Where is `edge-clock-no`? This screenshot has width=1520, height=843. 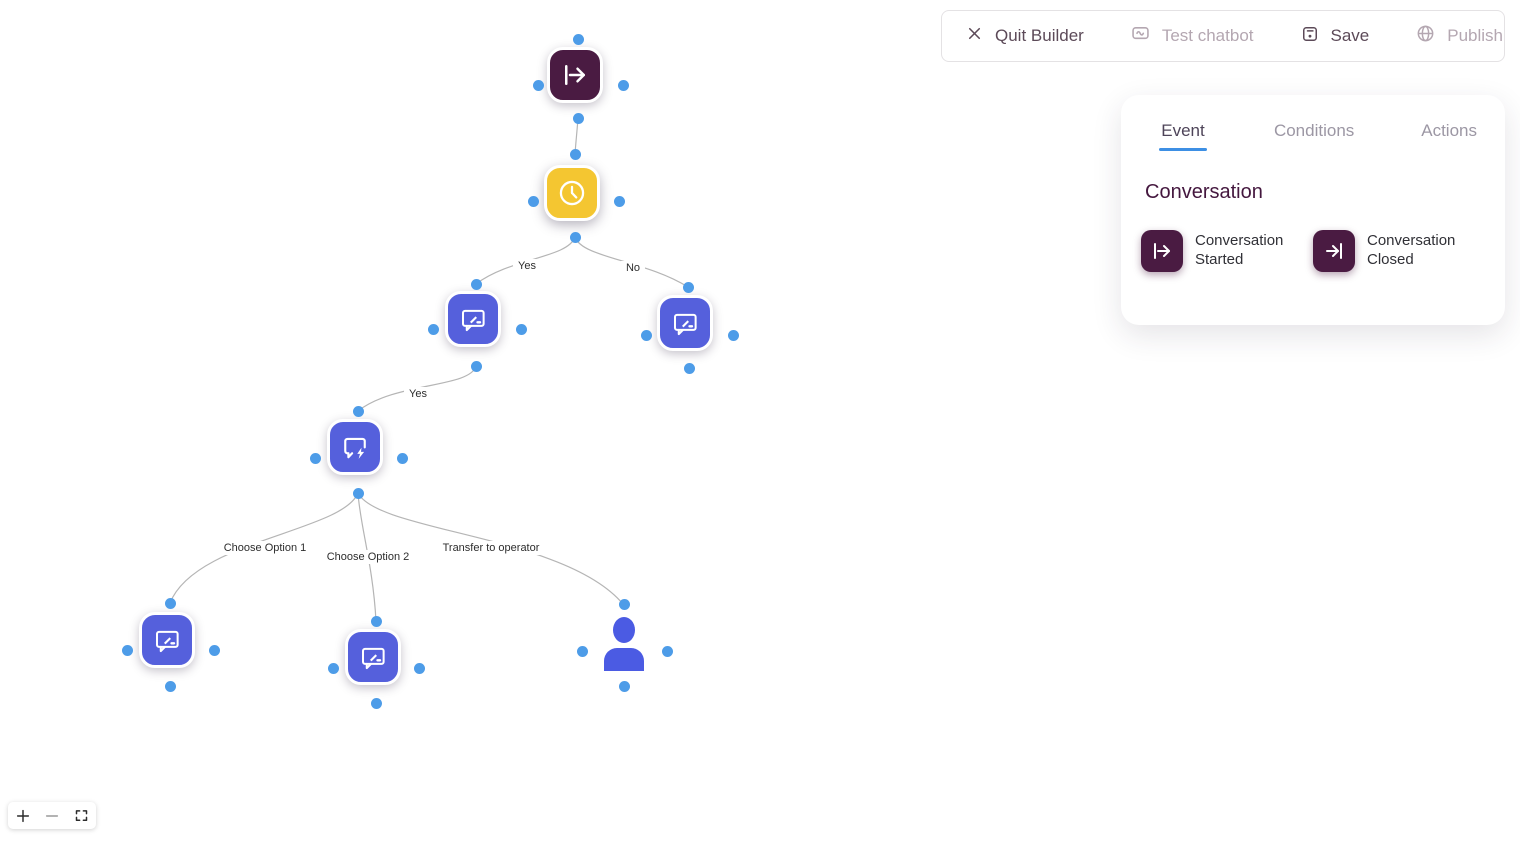
edge-clock-no is located at coordinates (631, 262).